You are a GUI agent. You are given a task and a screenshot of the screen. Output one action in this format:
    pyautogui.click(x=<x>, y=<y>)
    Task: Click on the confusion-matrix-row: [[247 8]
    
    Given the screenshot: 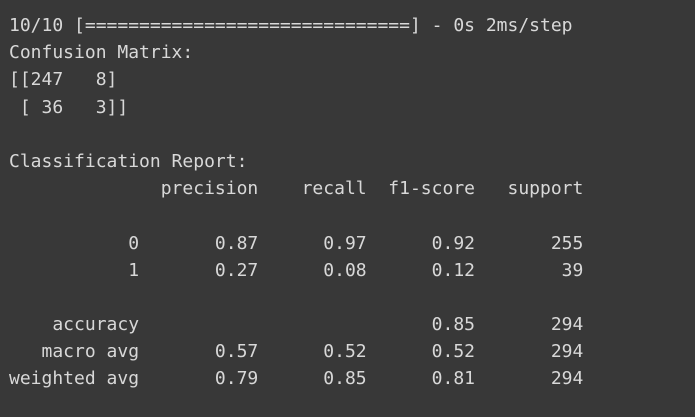 What is the action you would take?
    pyautogui.click(x=63, y=80)
    